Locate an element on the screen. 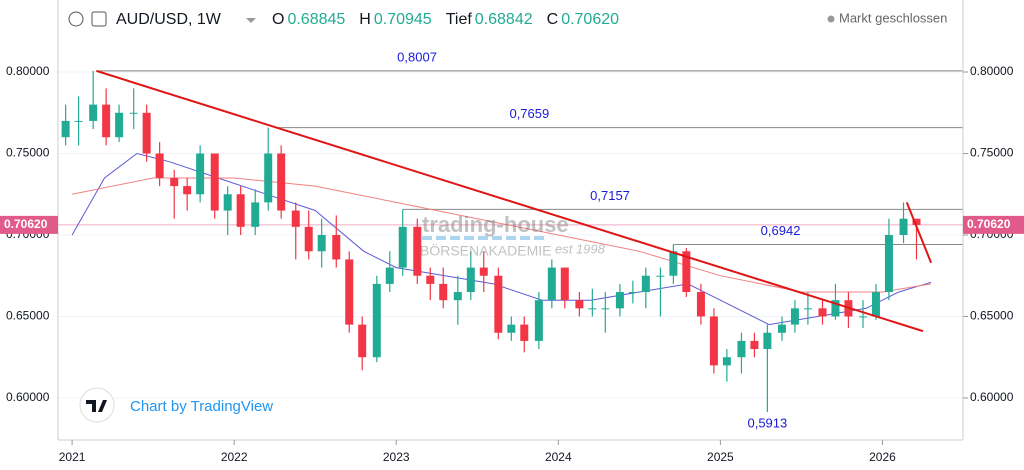  x-tick-label: 2024 is located at coordinates (558, 457).